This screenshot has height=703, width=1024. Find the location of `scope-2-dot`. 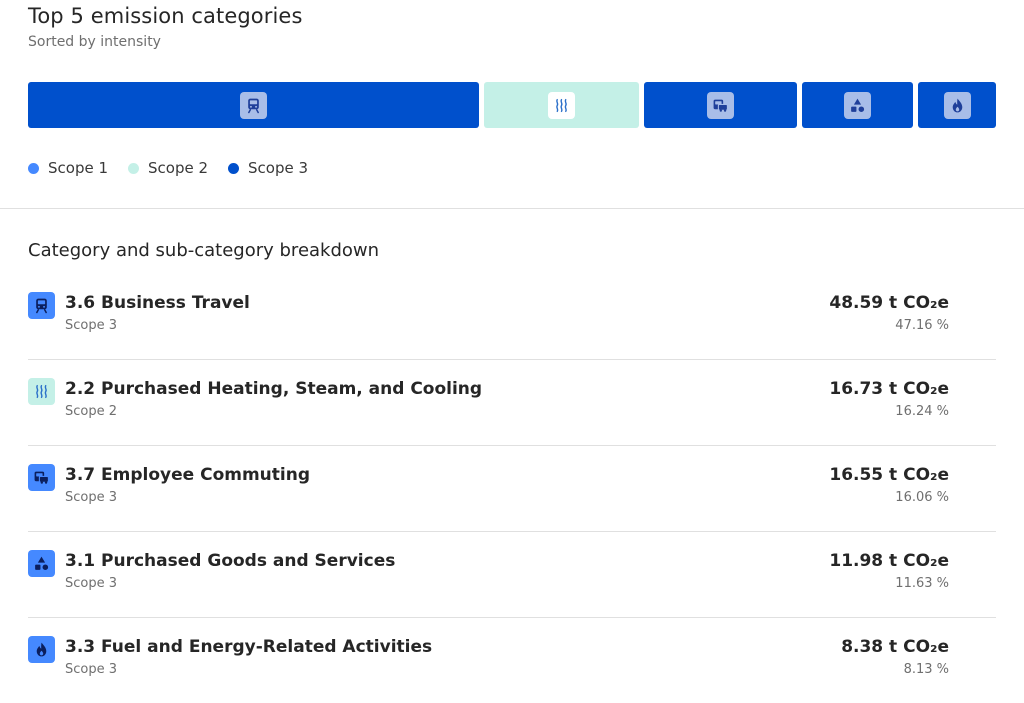

scope-2-dot is located at coordinates (134, 168).